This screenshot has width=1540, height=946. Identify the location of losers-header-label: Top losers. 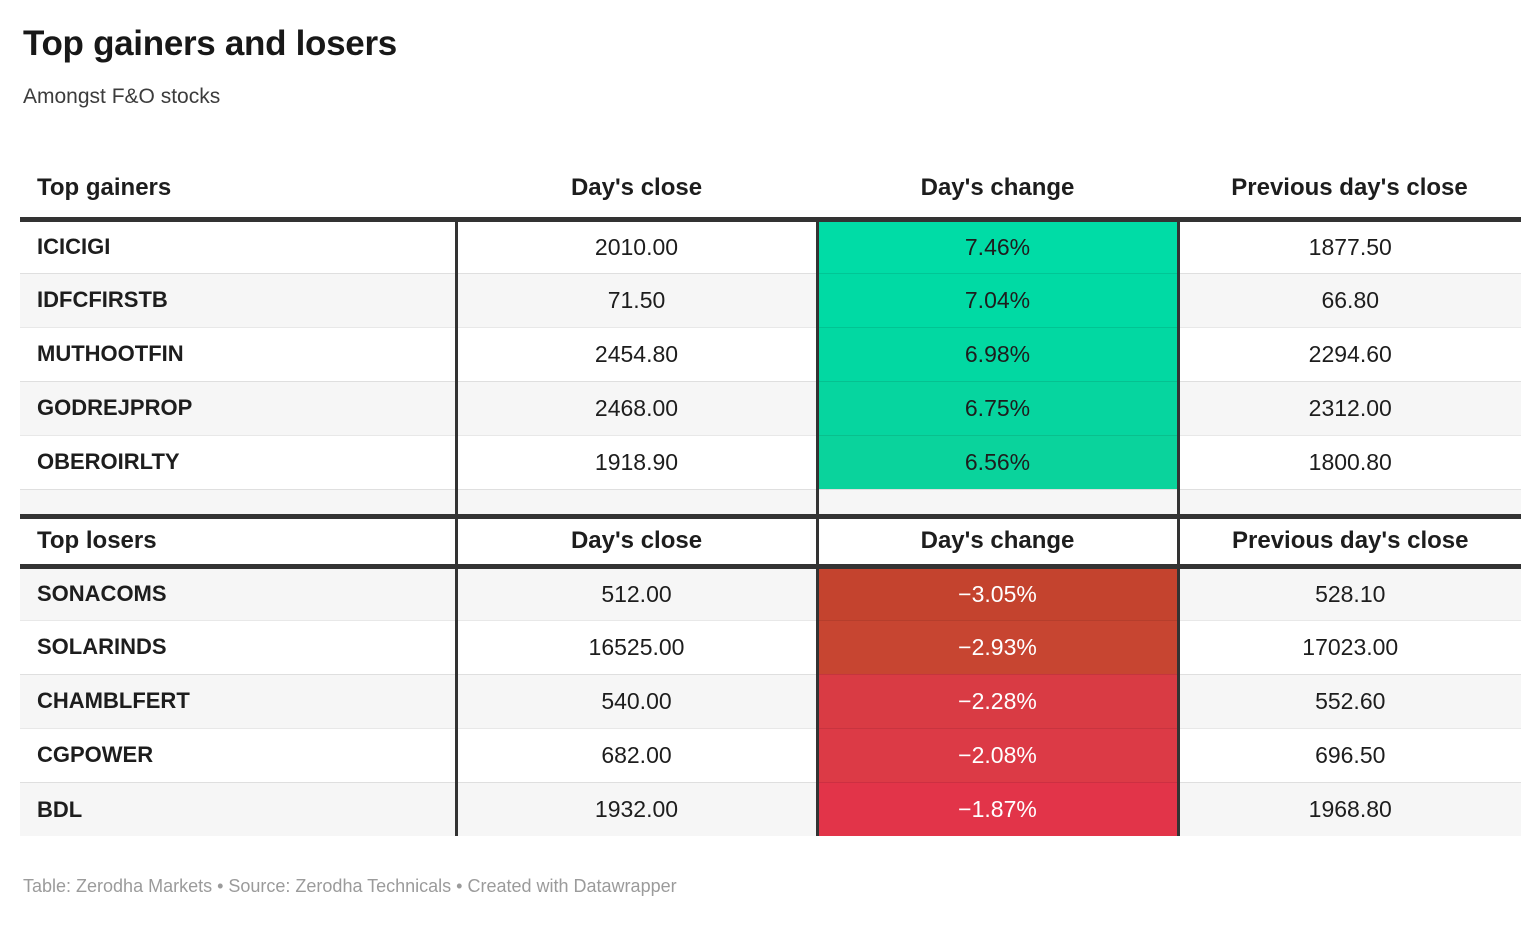
(238, 541).